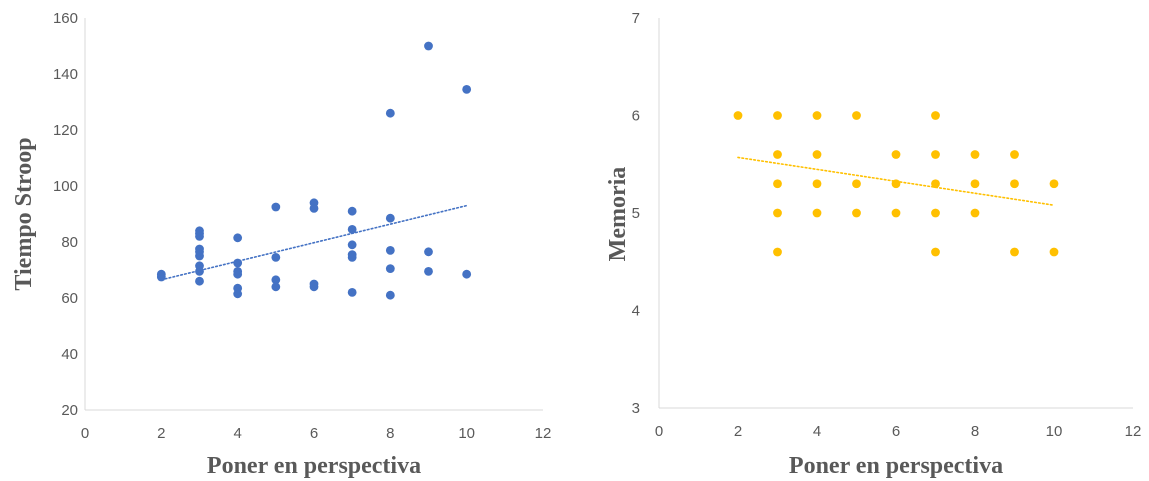  What do you see at coordinates (69, 242) in the screenshot?
I see `y-tick-label: 80` at bounding box center [69, 242].